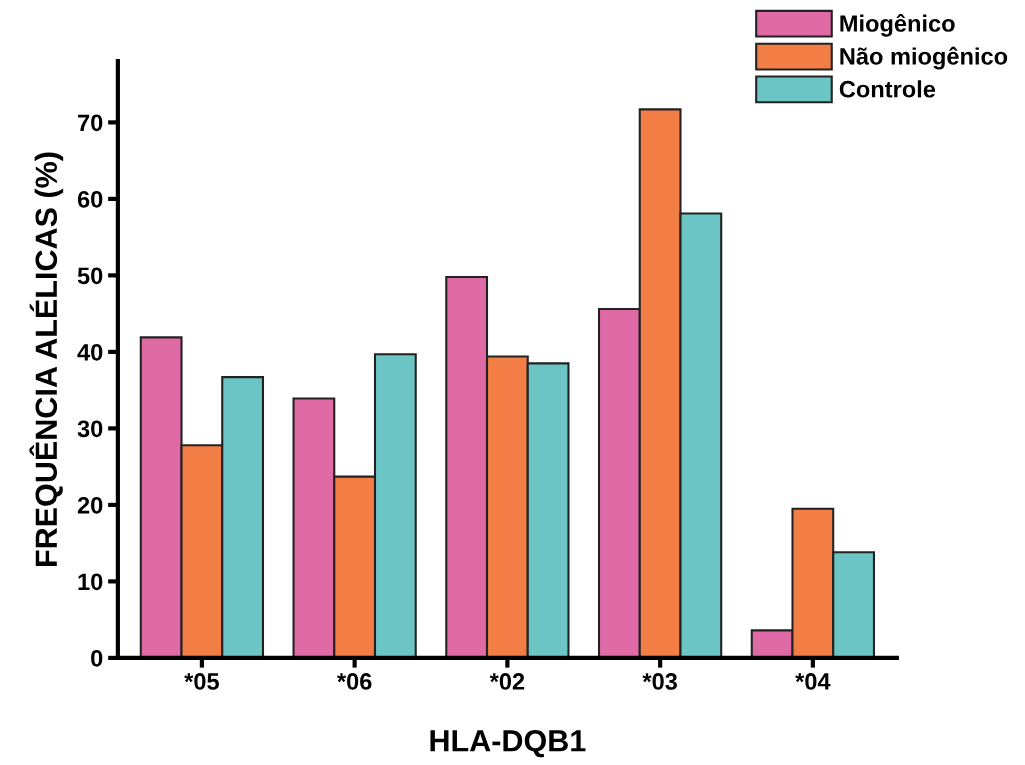  I want to click on y-tick-label: 30, so click(90, 429).